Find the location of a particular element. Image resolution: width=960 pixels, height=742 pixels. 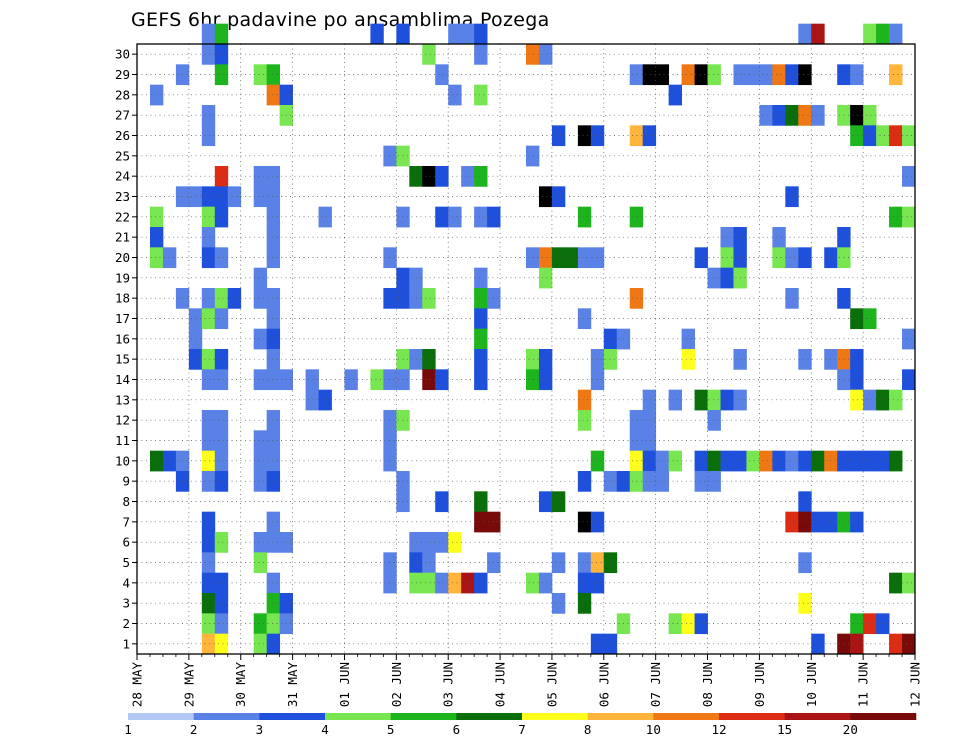

x-tick-label: 06 JUN is located at coordinates (603, 684).